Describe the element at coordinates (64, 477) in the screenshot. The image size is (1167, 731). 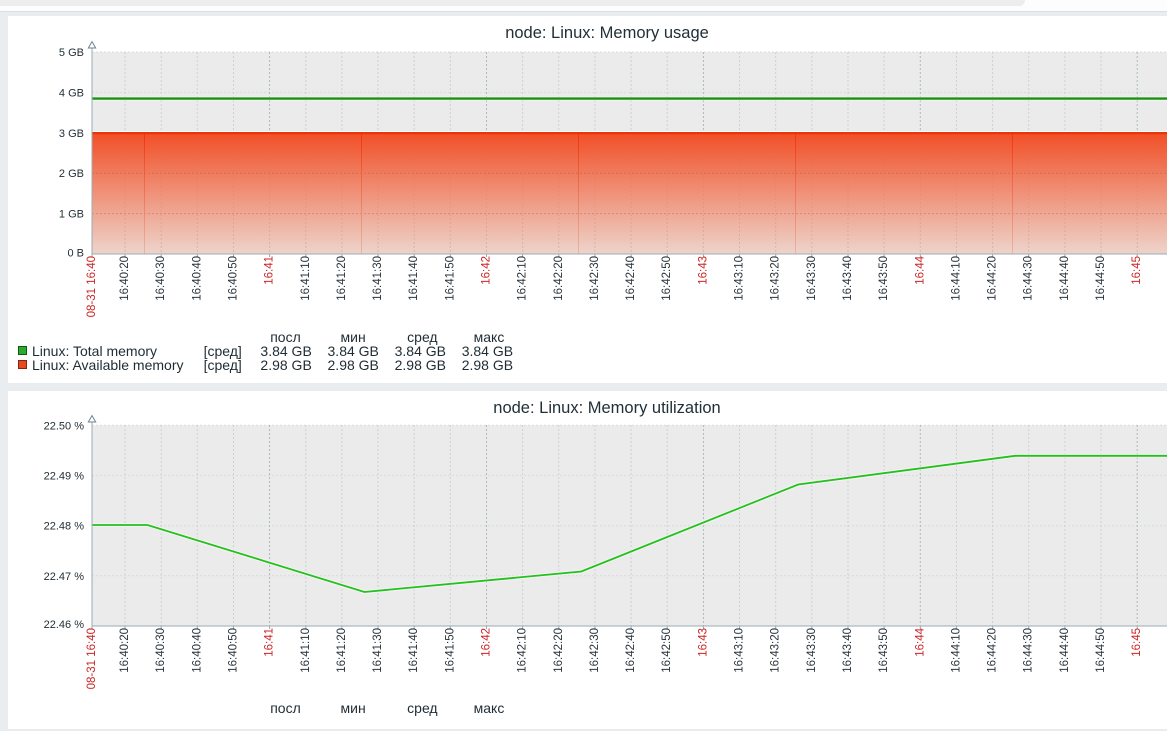
I see `svg-text: 22.49 %` at that location.